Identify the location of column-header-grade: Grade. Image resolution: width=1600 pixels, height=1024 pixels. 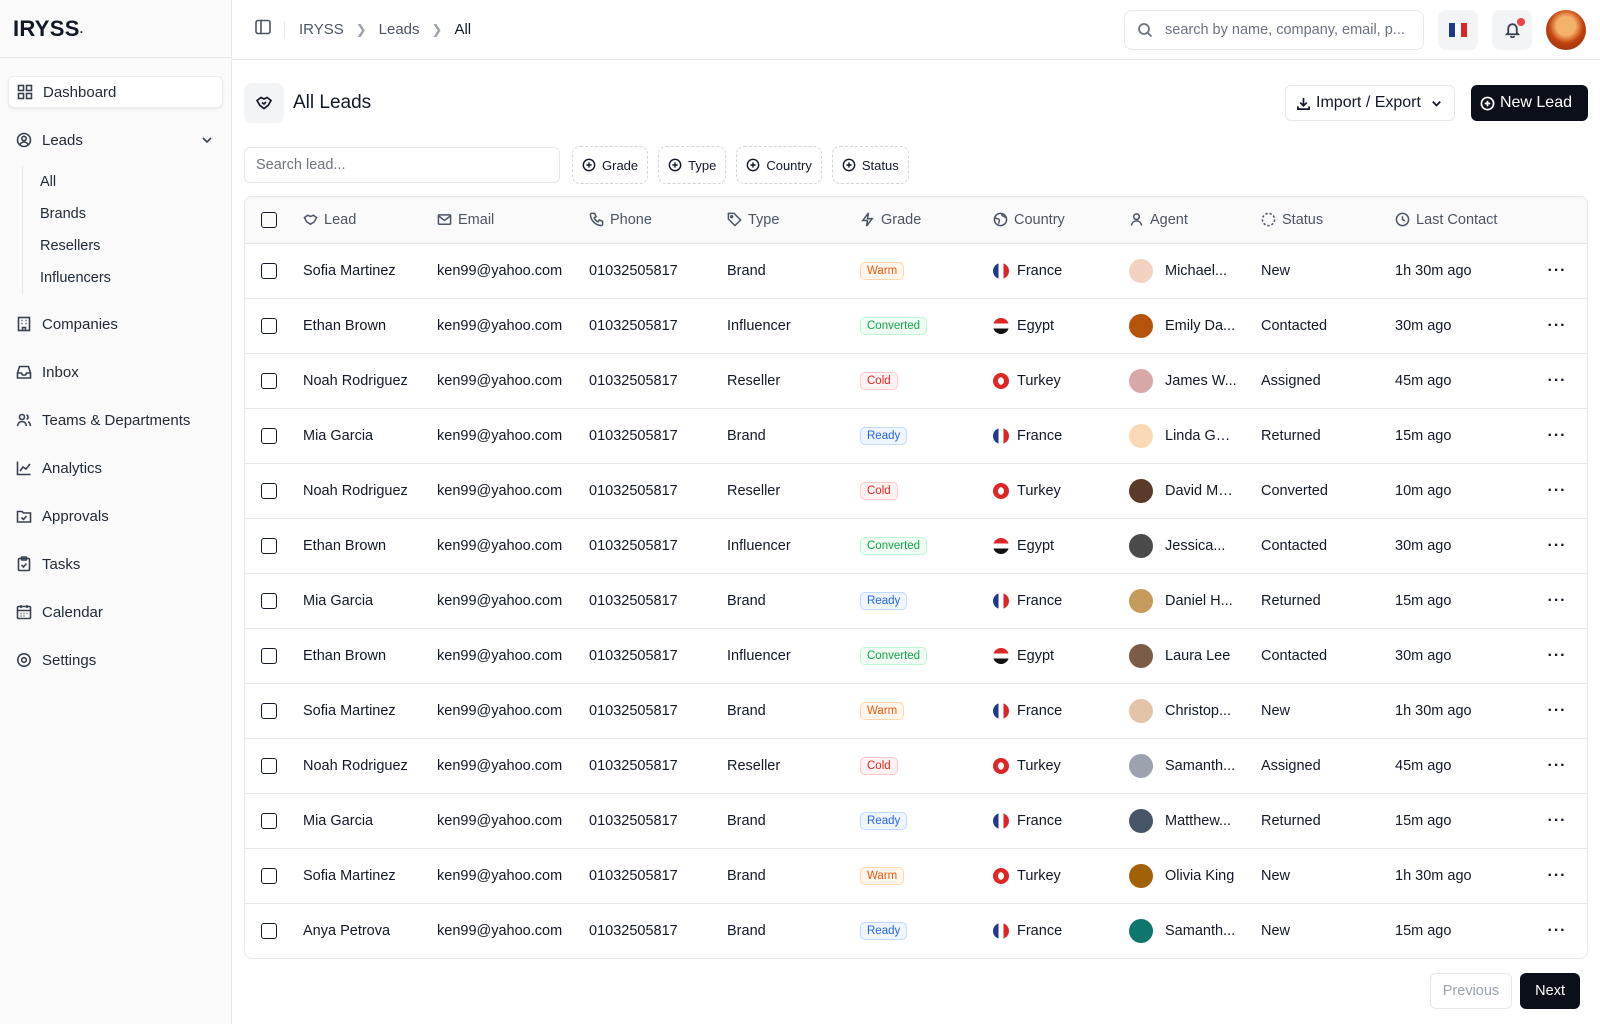
(926, 220).